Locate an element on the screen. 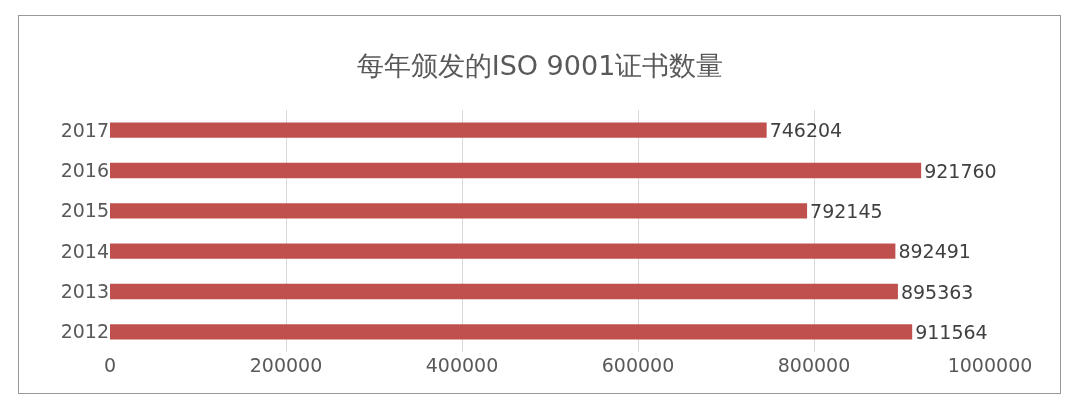  x-tick-label: 400000 is located at coordinates (462, 365).